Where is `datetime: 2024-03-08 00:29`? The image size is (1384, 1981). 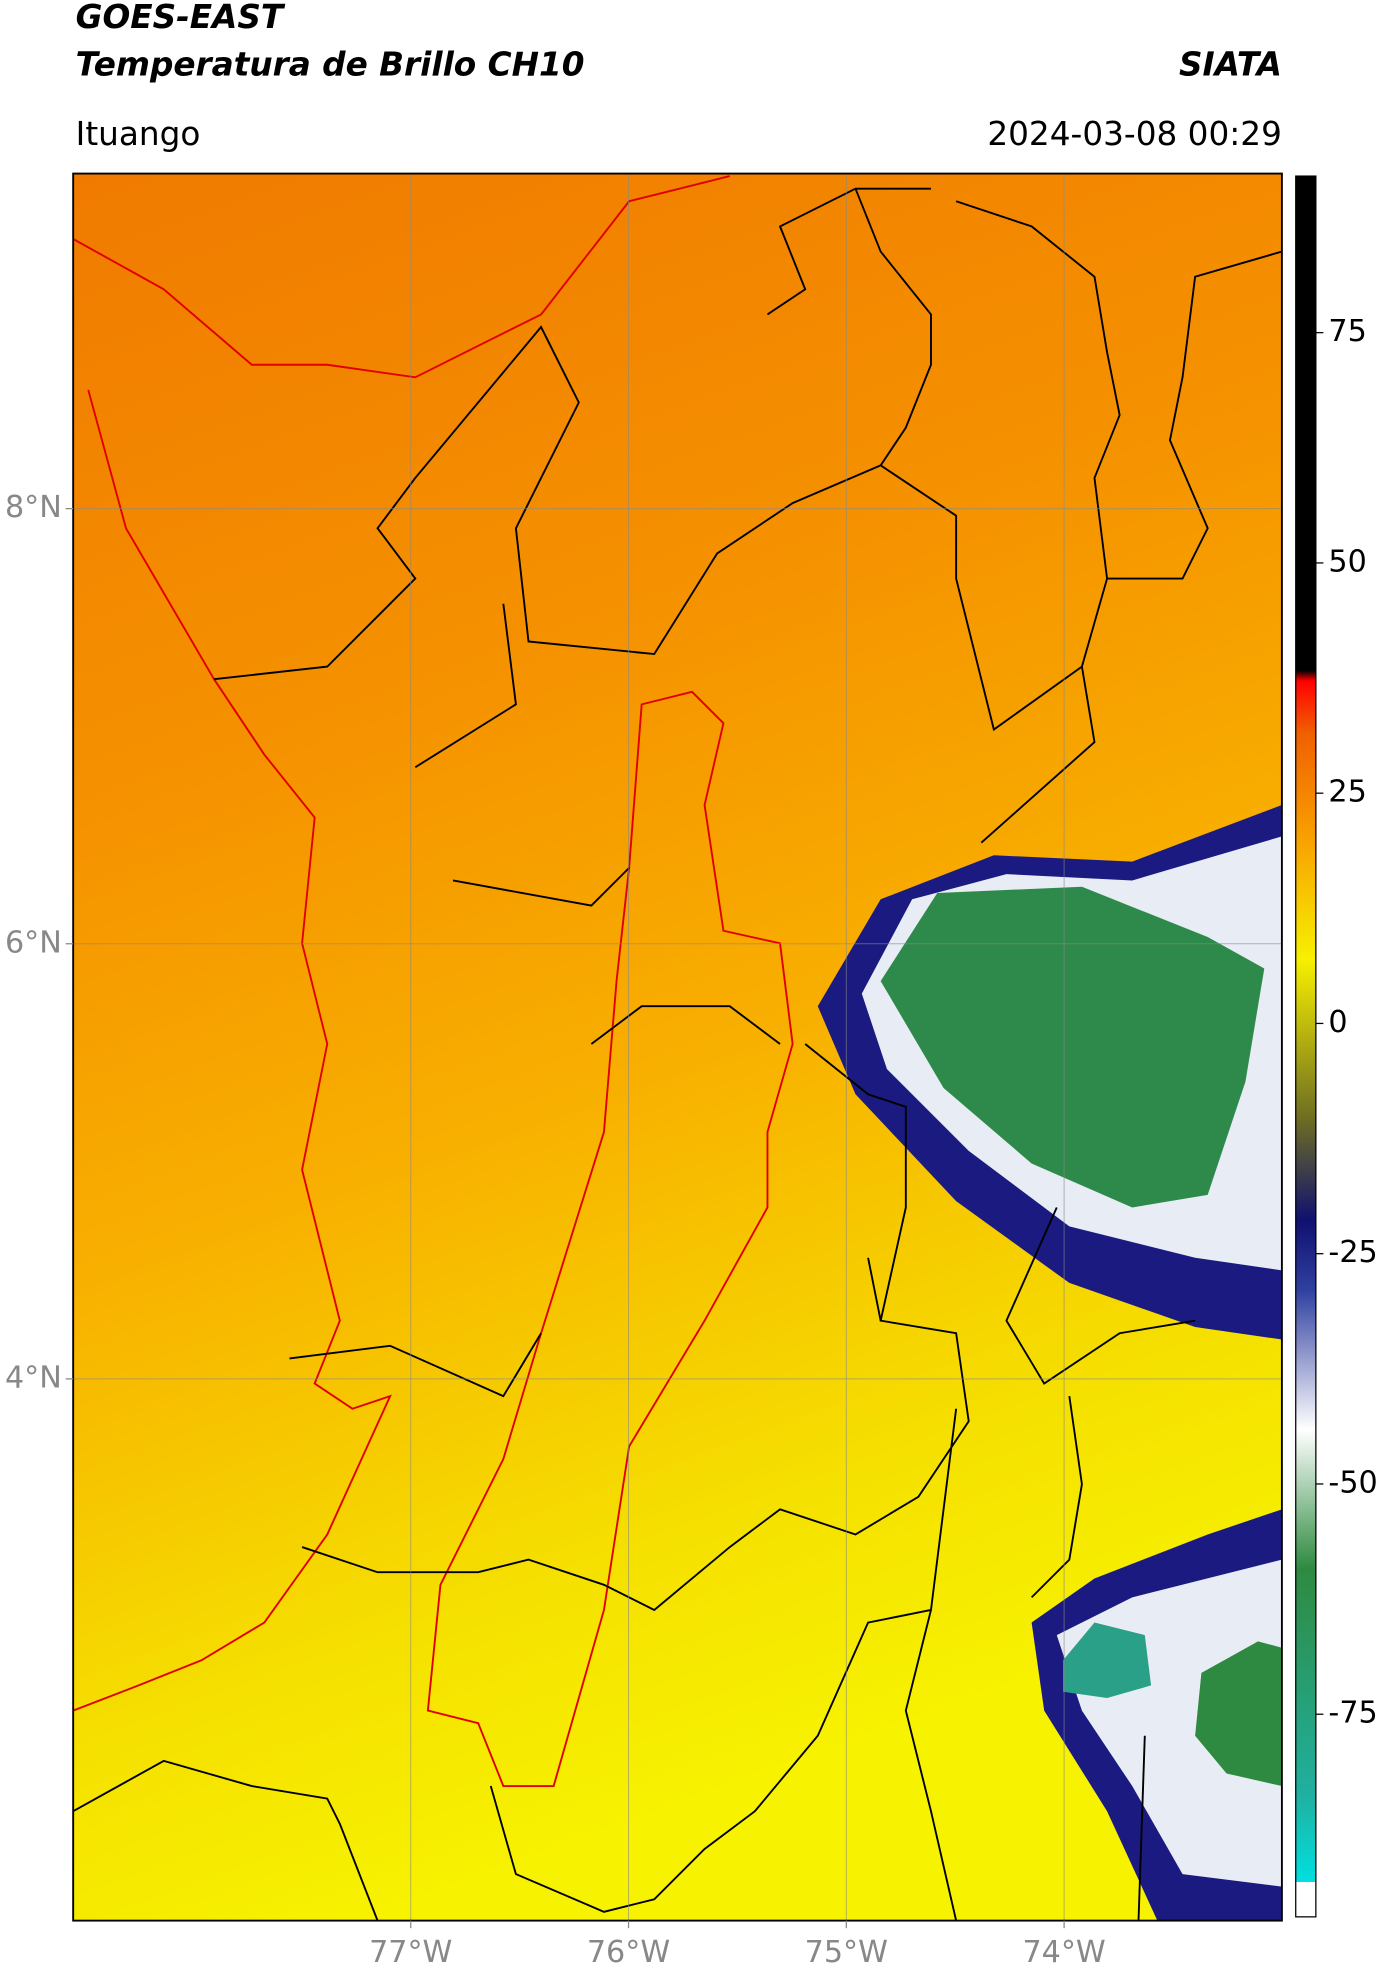 datetime: 2024-03-08 00:29 is located at coordinates (1134, 134).